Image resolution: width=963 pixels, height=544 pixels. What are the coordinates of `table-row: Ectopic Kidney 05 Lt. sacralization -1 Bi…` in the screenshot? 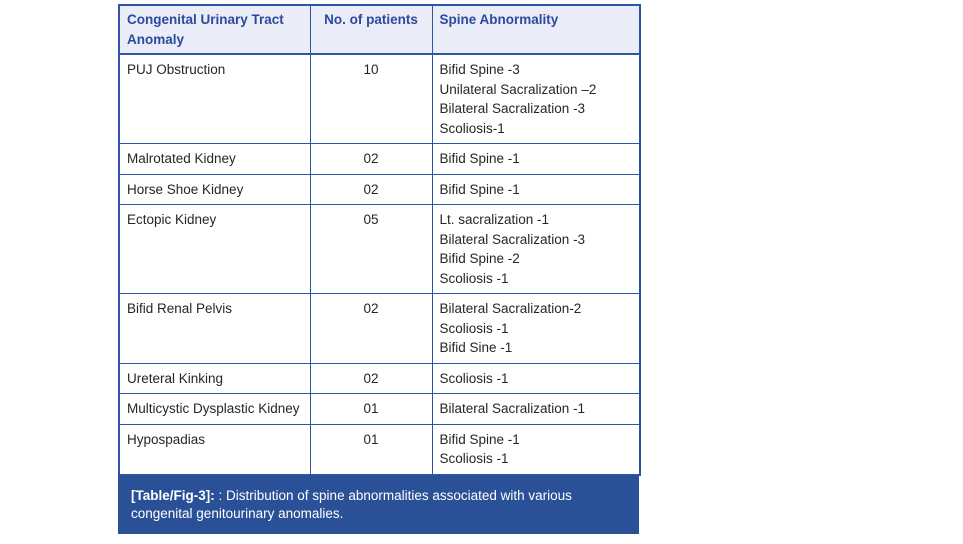 It's located at (379, 249).